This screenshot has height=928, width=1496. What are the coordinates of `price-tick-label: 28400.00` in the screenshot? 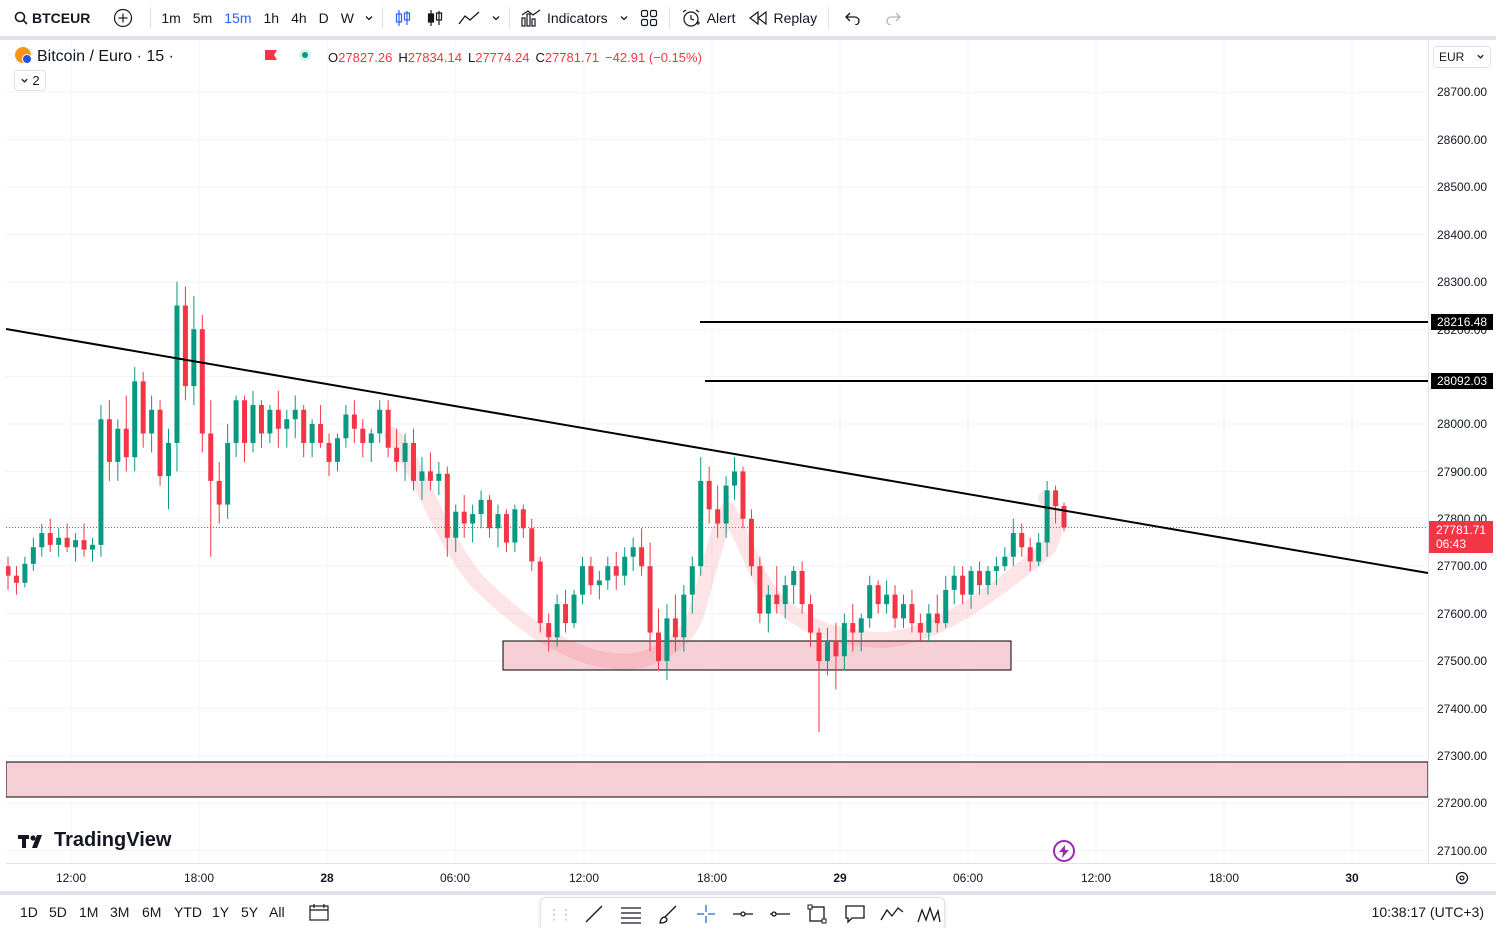 It's located at (1462, 235).